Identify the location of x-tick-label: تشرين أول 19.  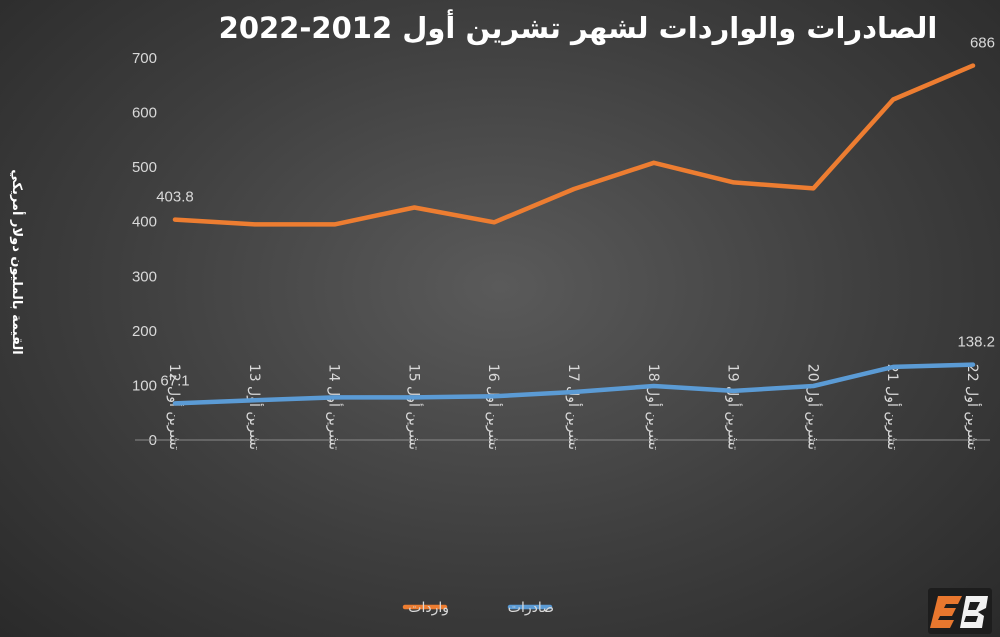
(734, 407).